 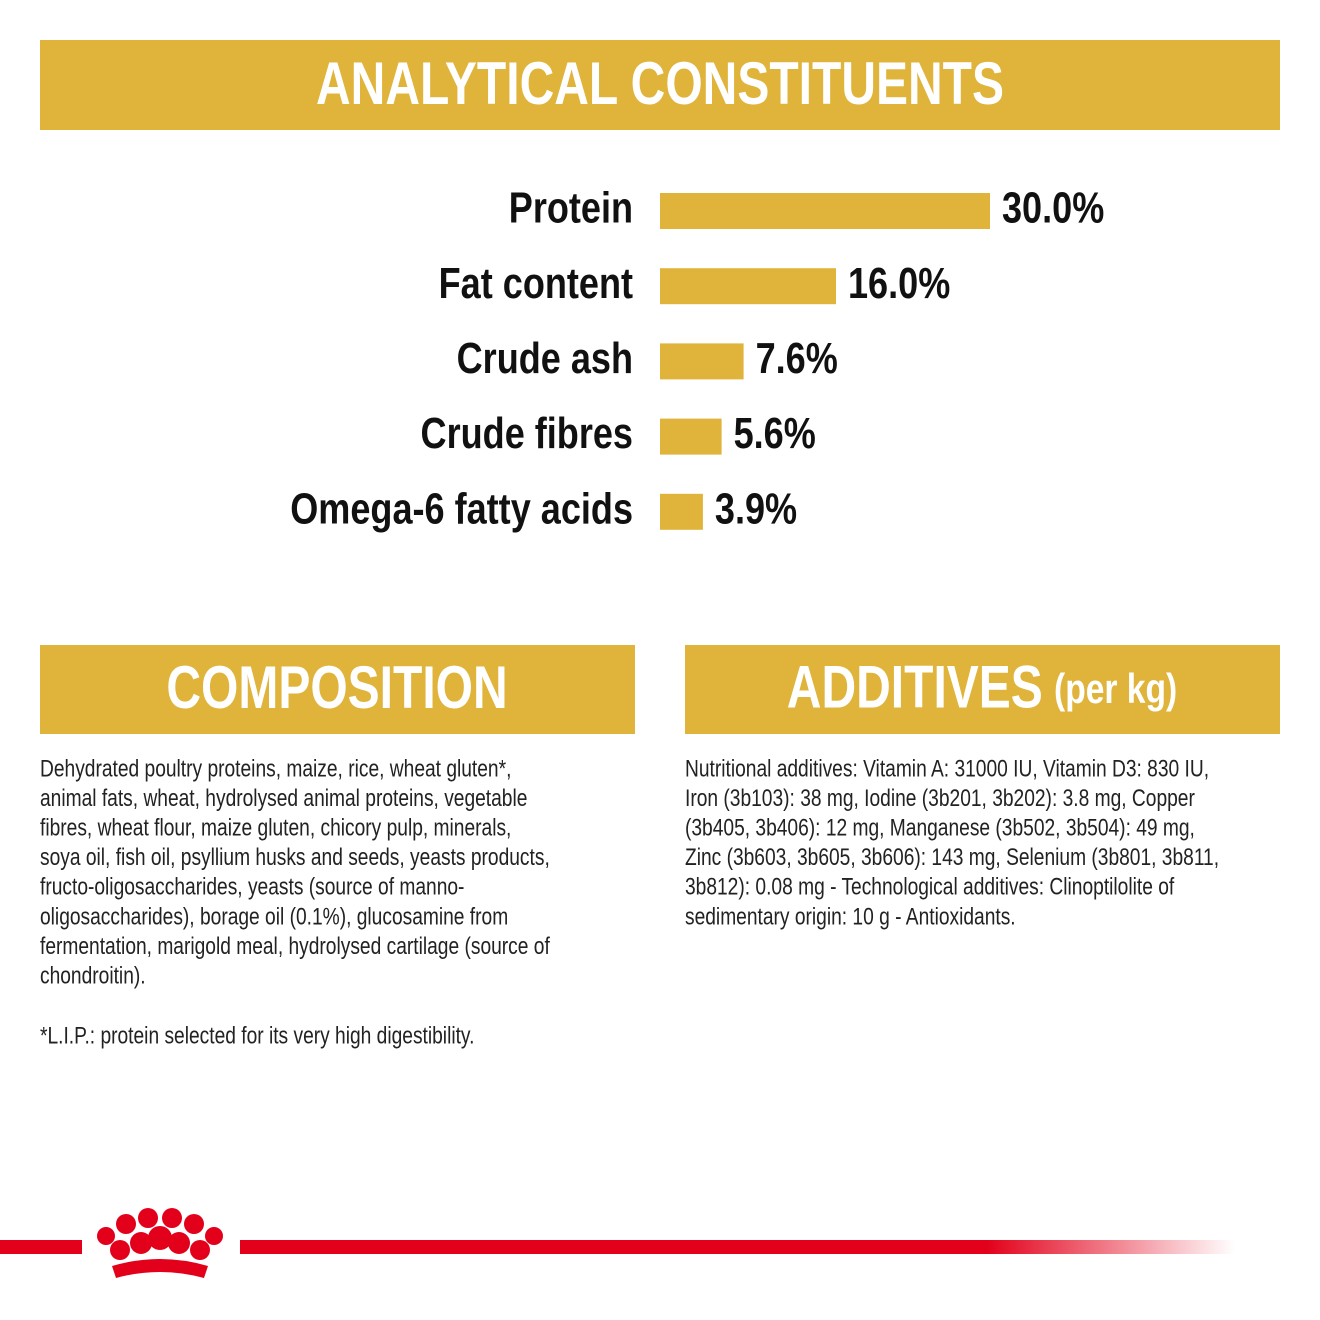 I want to click on additives-title-suffix: (per kg), so click(x=1115, y=690).